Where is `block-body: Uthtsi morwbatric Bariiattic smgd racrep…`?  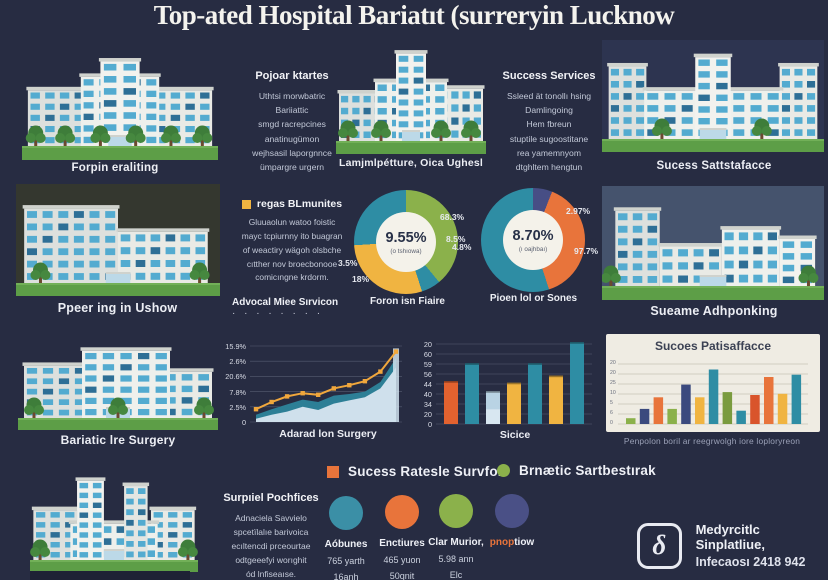 block-body: Uthtsi morwbatric Bariiattic smgd racrep… is located at coordinates (292, 131).